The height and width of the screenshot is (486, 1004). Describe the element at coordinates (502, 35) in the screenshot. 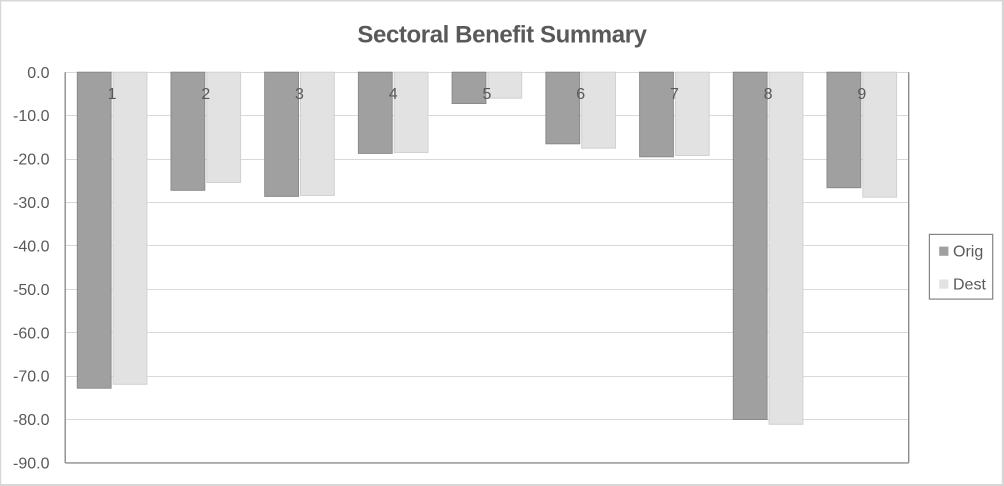

I see `svg-text: Sectoral Benefit Summary` at that location.